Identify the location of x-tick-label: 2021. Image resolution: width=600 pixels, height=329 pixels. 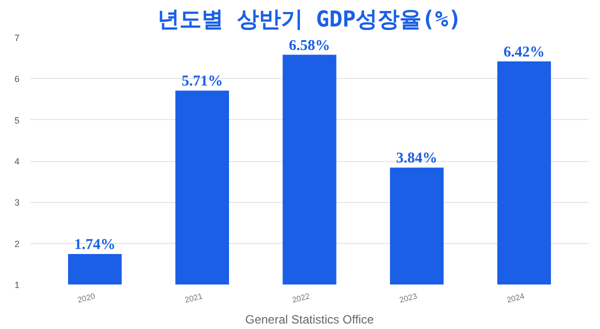
(194, 298).